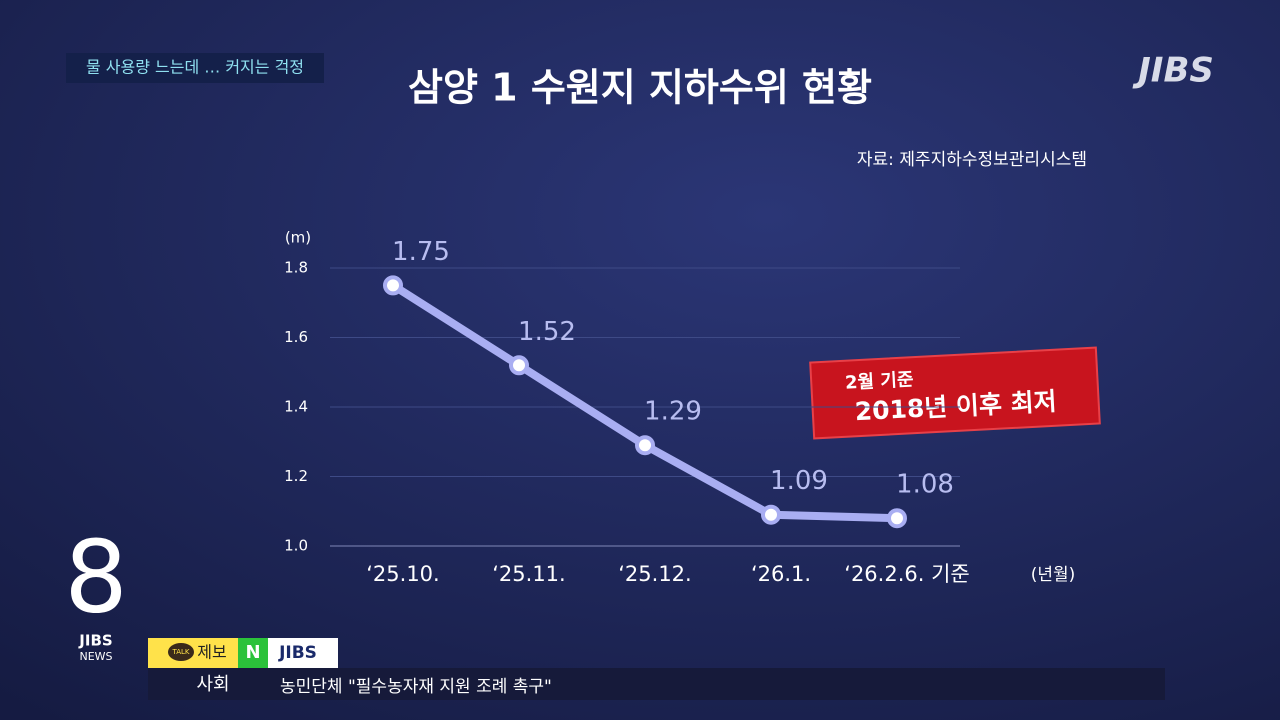 This screenshot has width=1280, height=724. What do you see at coordinates (402, 574) in the screenshot?
I see `x-tick-label: ‘25.10.` at bounding box center [402, 574].